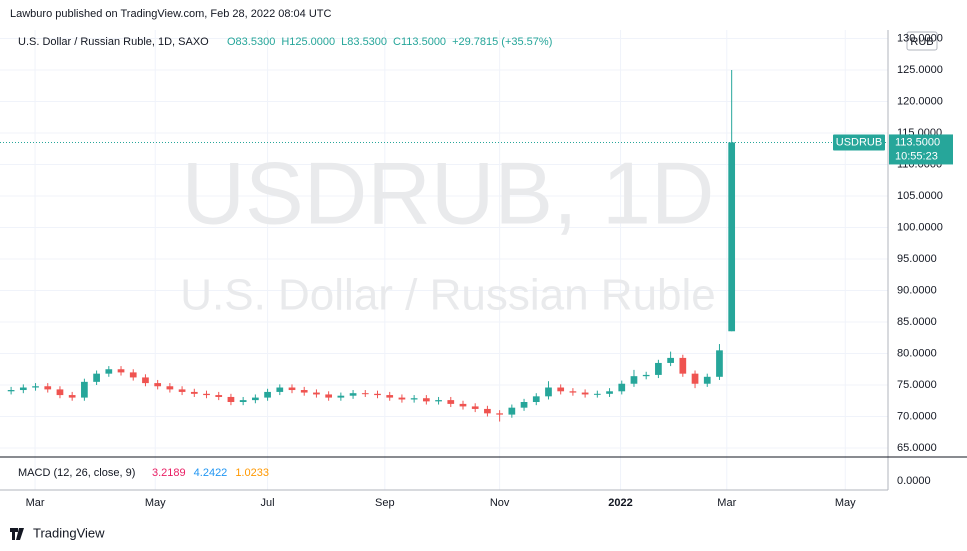 The width and height of the screenshot is (967, 551). What do you see at coordinates (620, 503) in the screenshot?
I see `x-tick-label: 2022` at bounding box center [620, 503].